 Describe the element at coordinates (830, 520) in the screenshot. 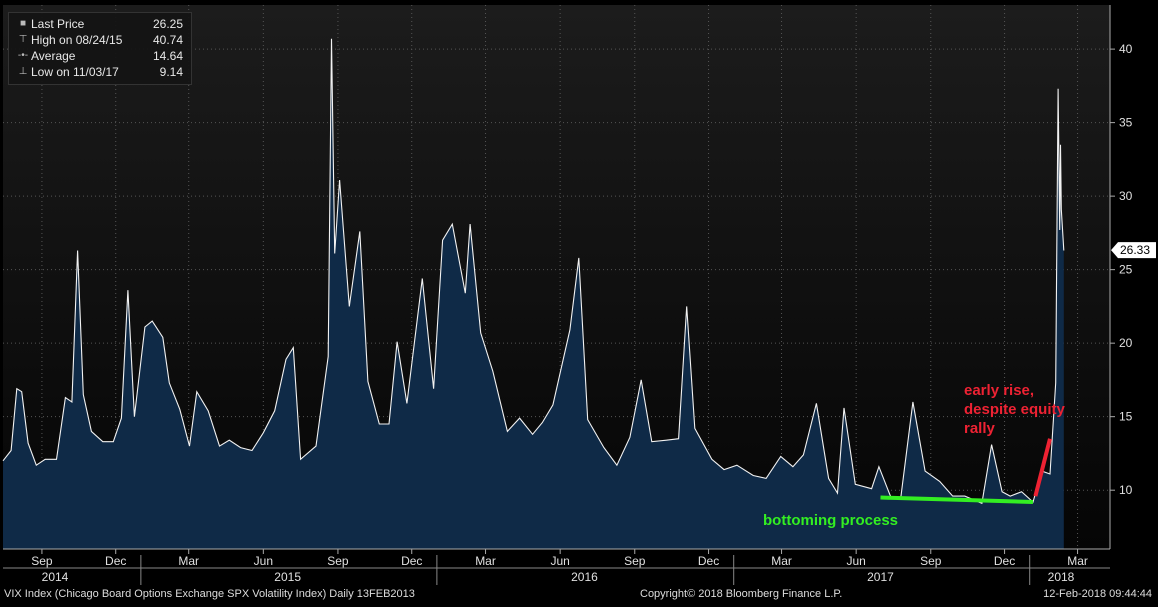

I see `annotation-bottoming-process: bottoming process` at that location.